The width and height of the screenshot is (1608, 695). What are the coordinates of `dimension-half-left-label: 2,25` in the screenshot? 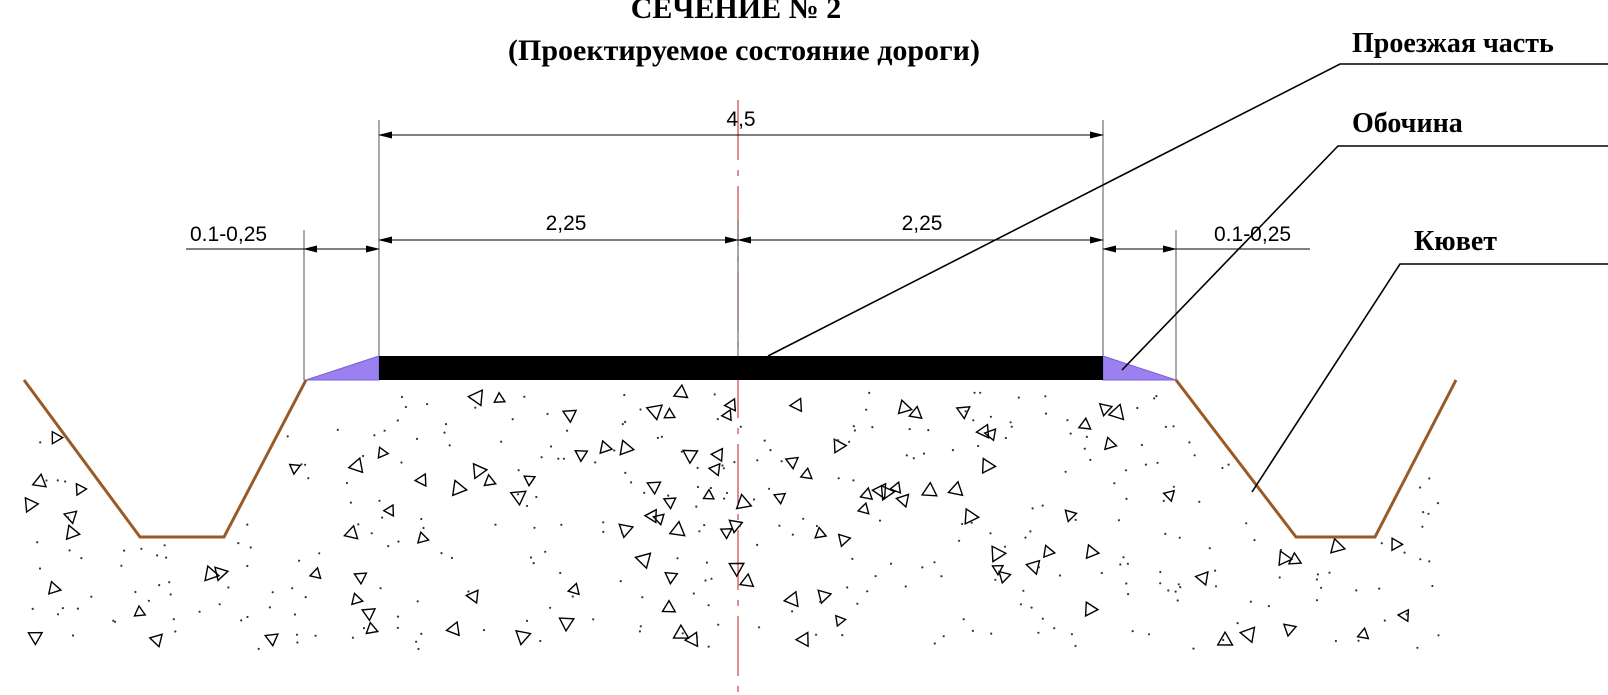 It's located at (566, 223).